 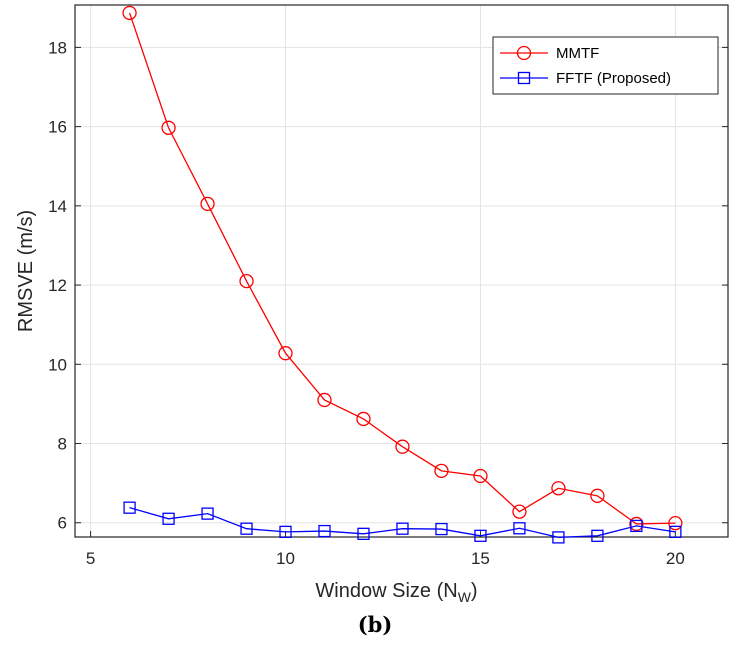 I want to click on figure-caption: (b), so click(x=375, y=624).